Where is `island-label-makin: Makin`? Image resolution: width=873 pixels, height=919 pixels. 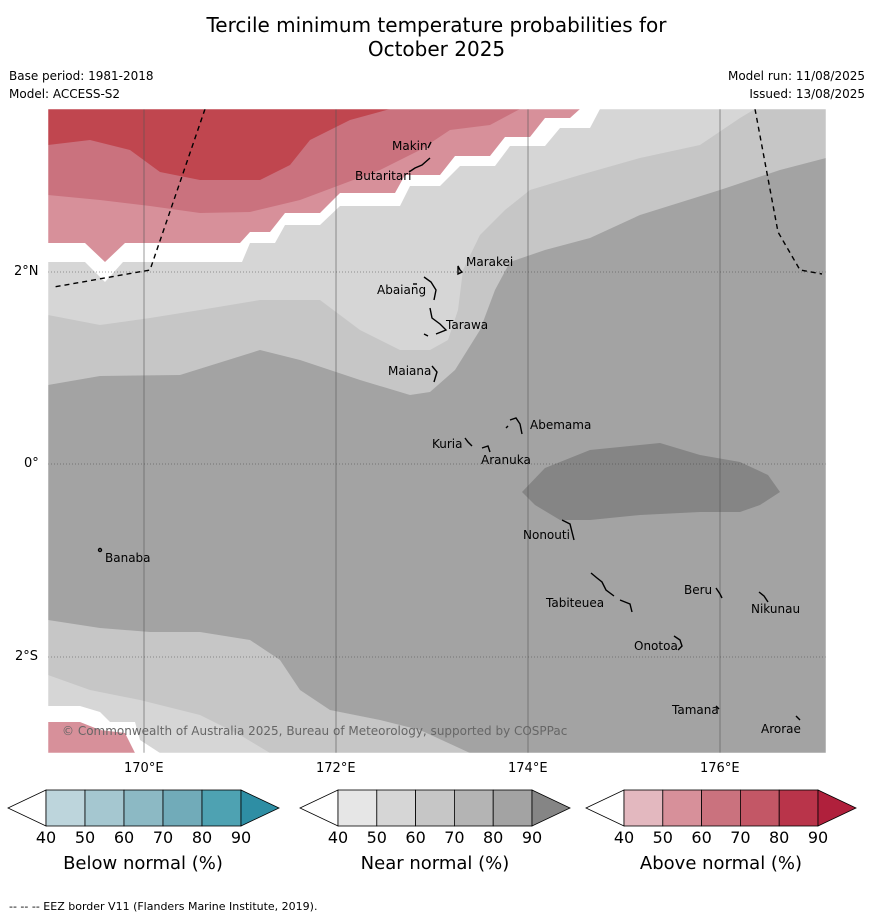 island-label-makin: Makin is located at coordinates (410, 146).